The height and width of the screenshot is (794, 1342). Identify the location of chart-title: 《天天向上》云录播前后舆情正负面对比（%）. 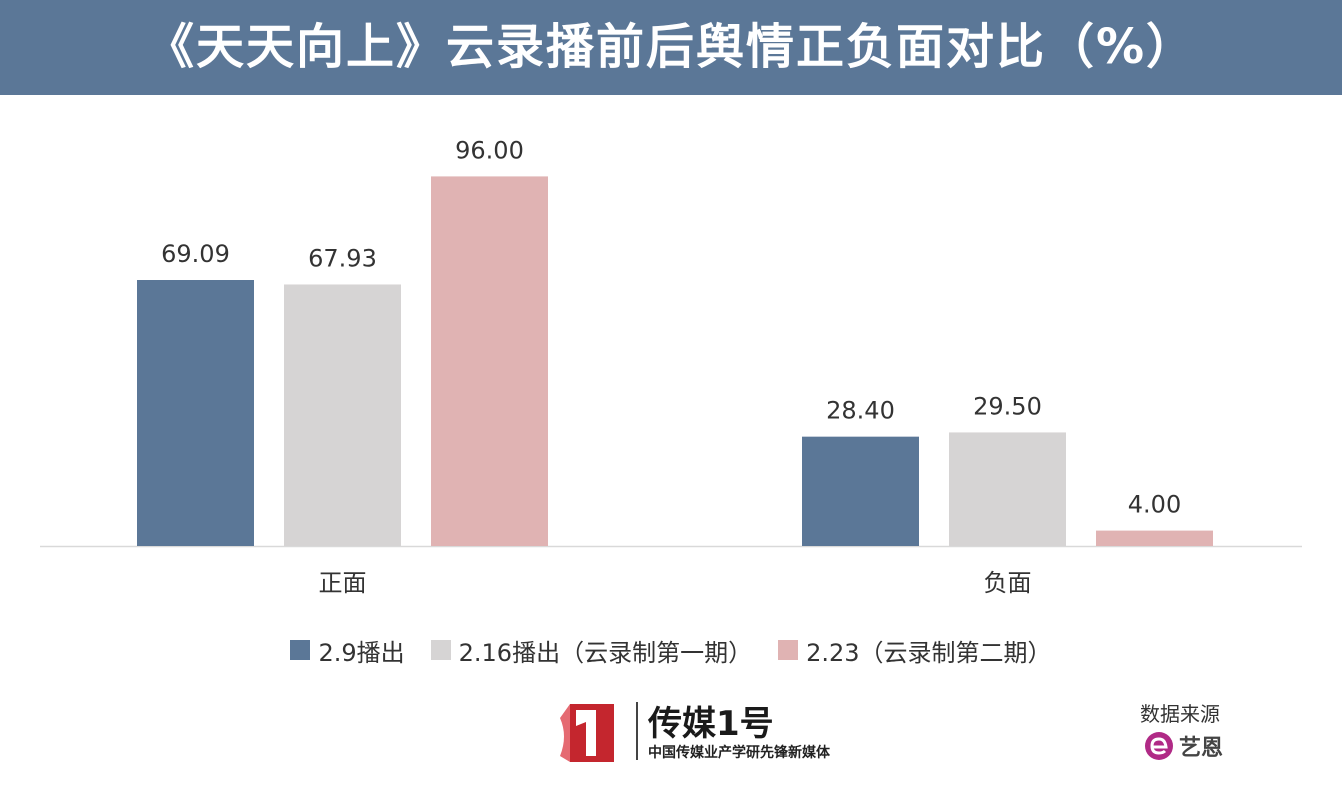
(671, 47).